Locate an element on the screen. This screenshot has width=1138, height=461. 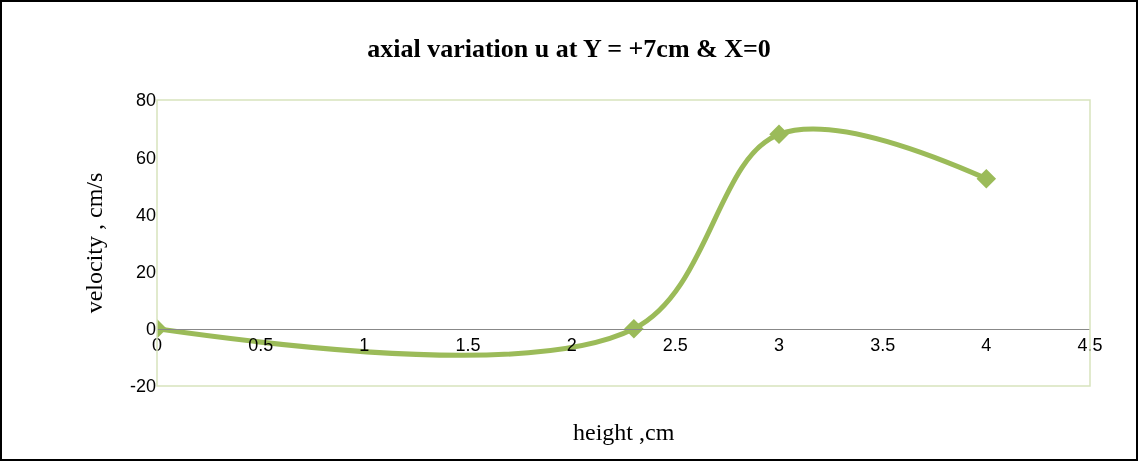
y-tick-label: 80 is located at coordinates (145, 100).